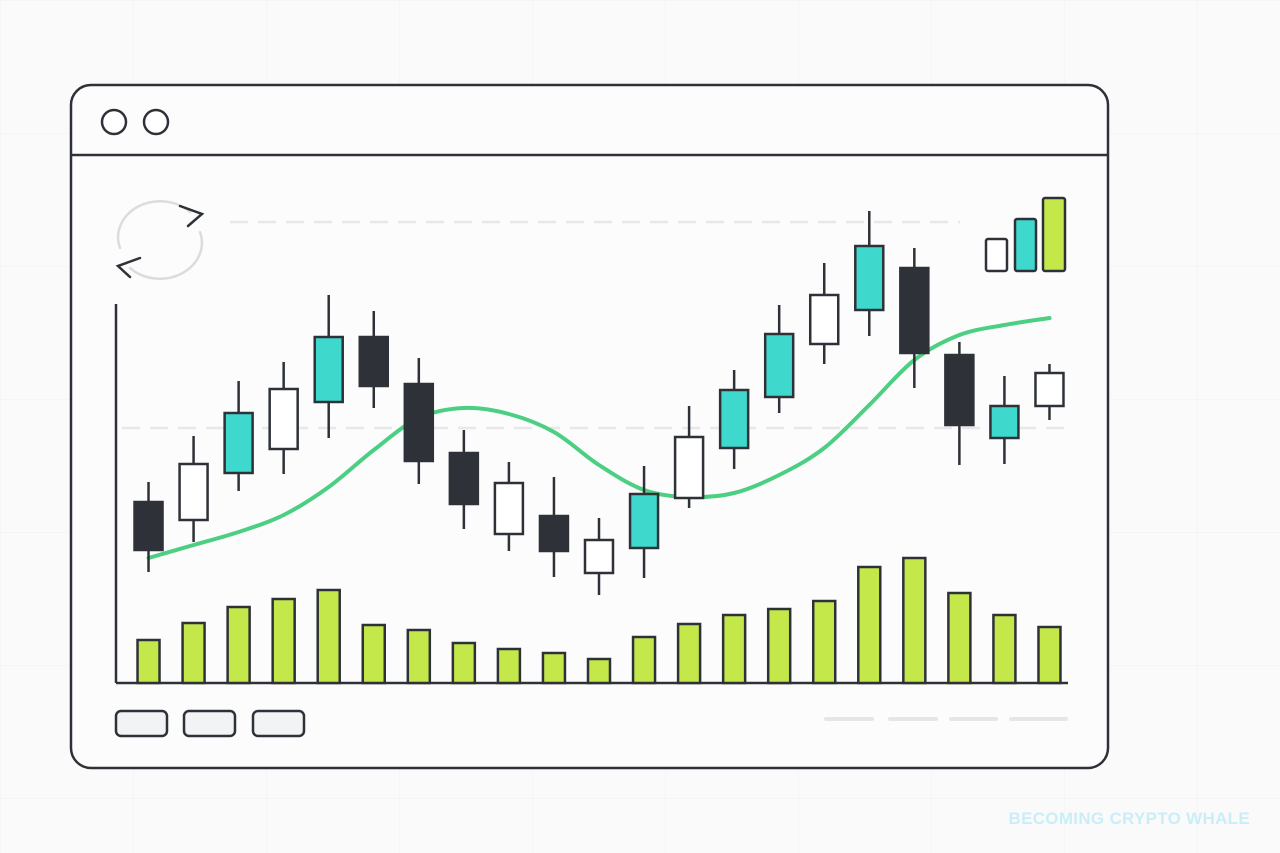 The width and height of the screenshot is (1280, 853). I want to click on watermark: BECOMING CRYPTO WHALE, so click(1129, 818).